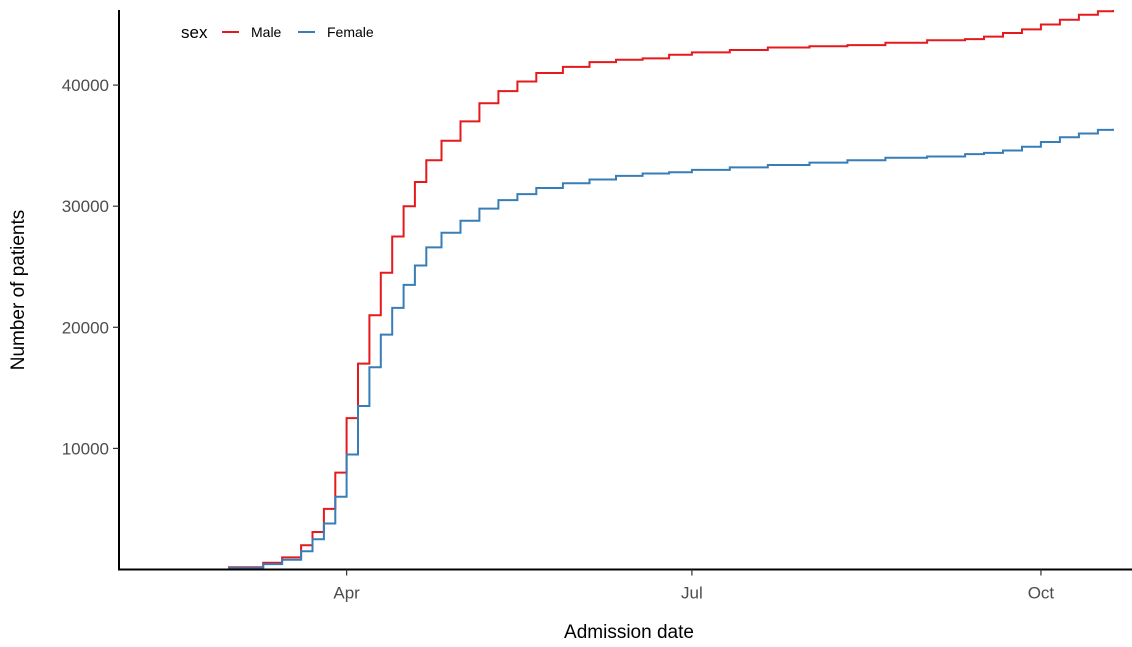  I want to click on legend: sex Male Female, so click(277, 32).